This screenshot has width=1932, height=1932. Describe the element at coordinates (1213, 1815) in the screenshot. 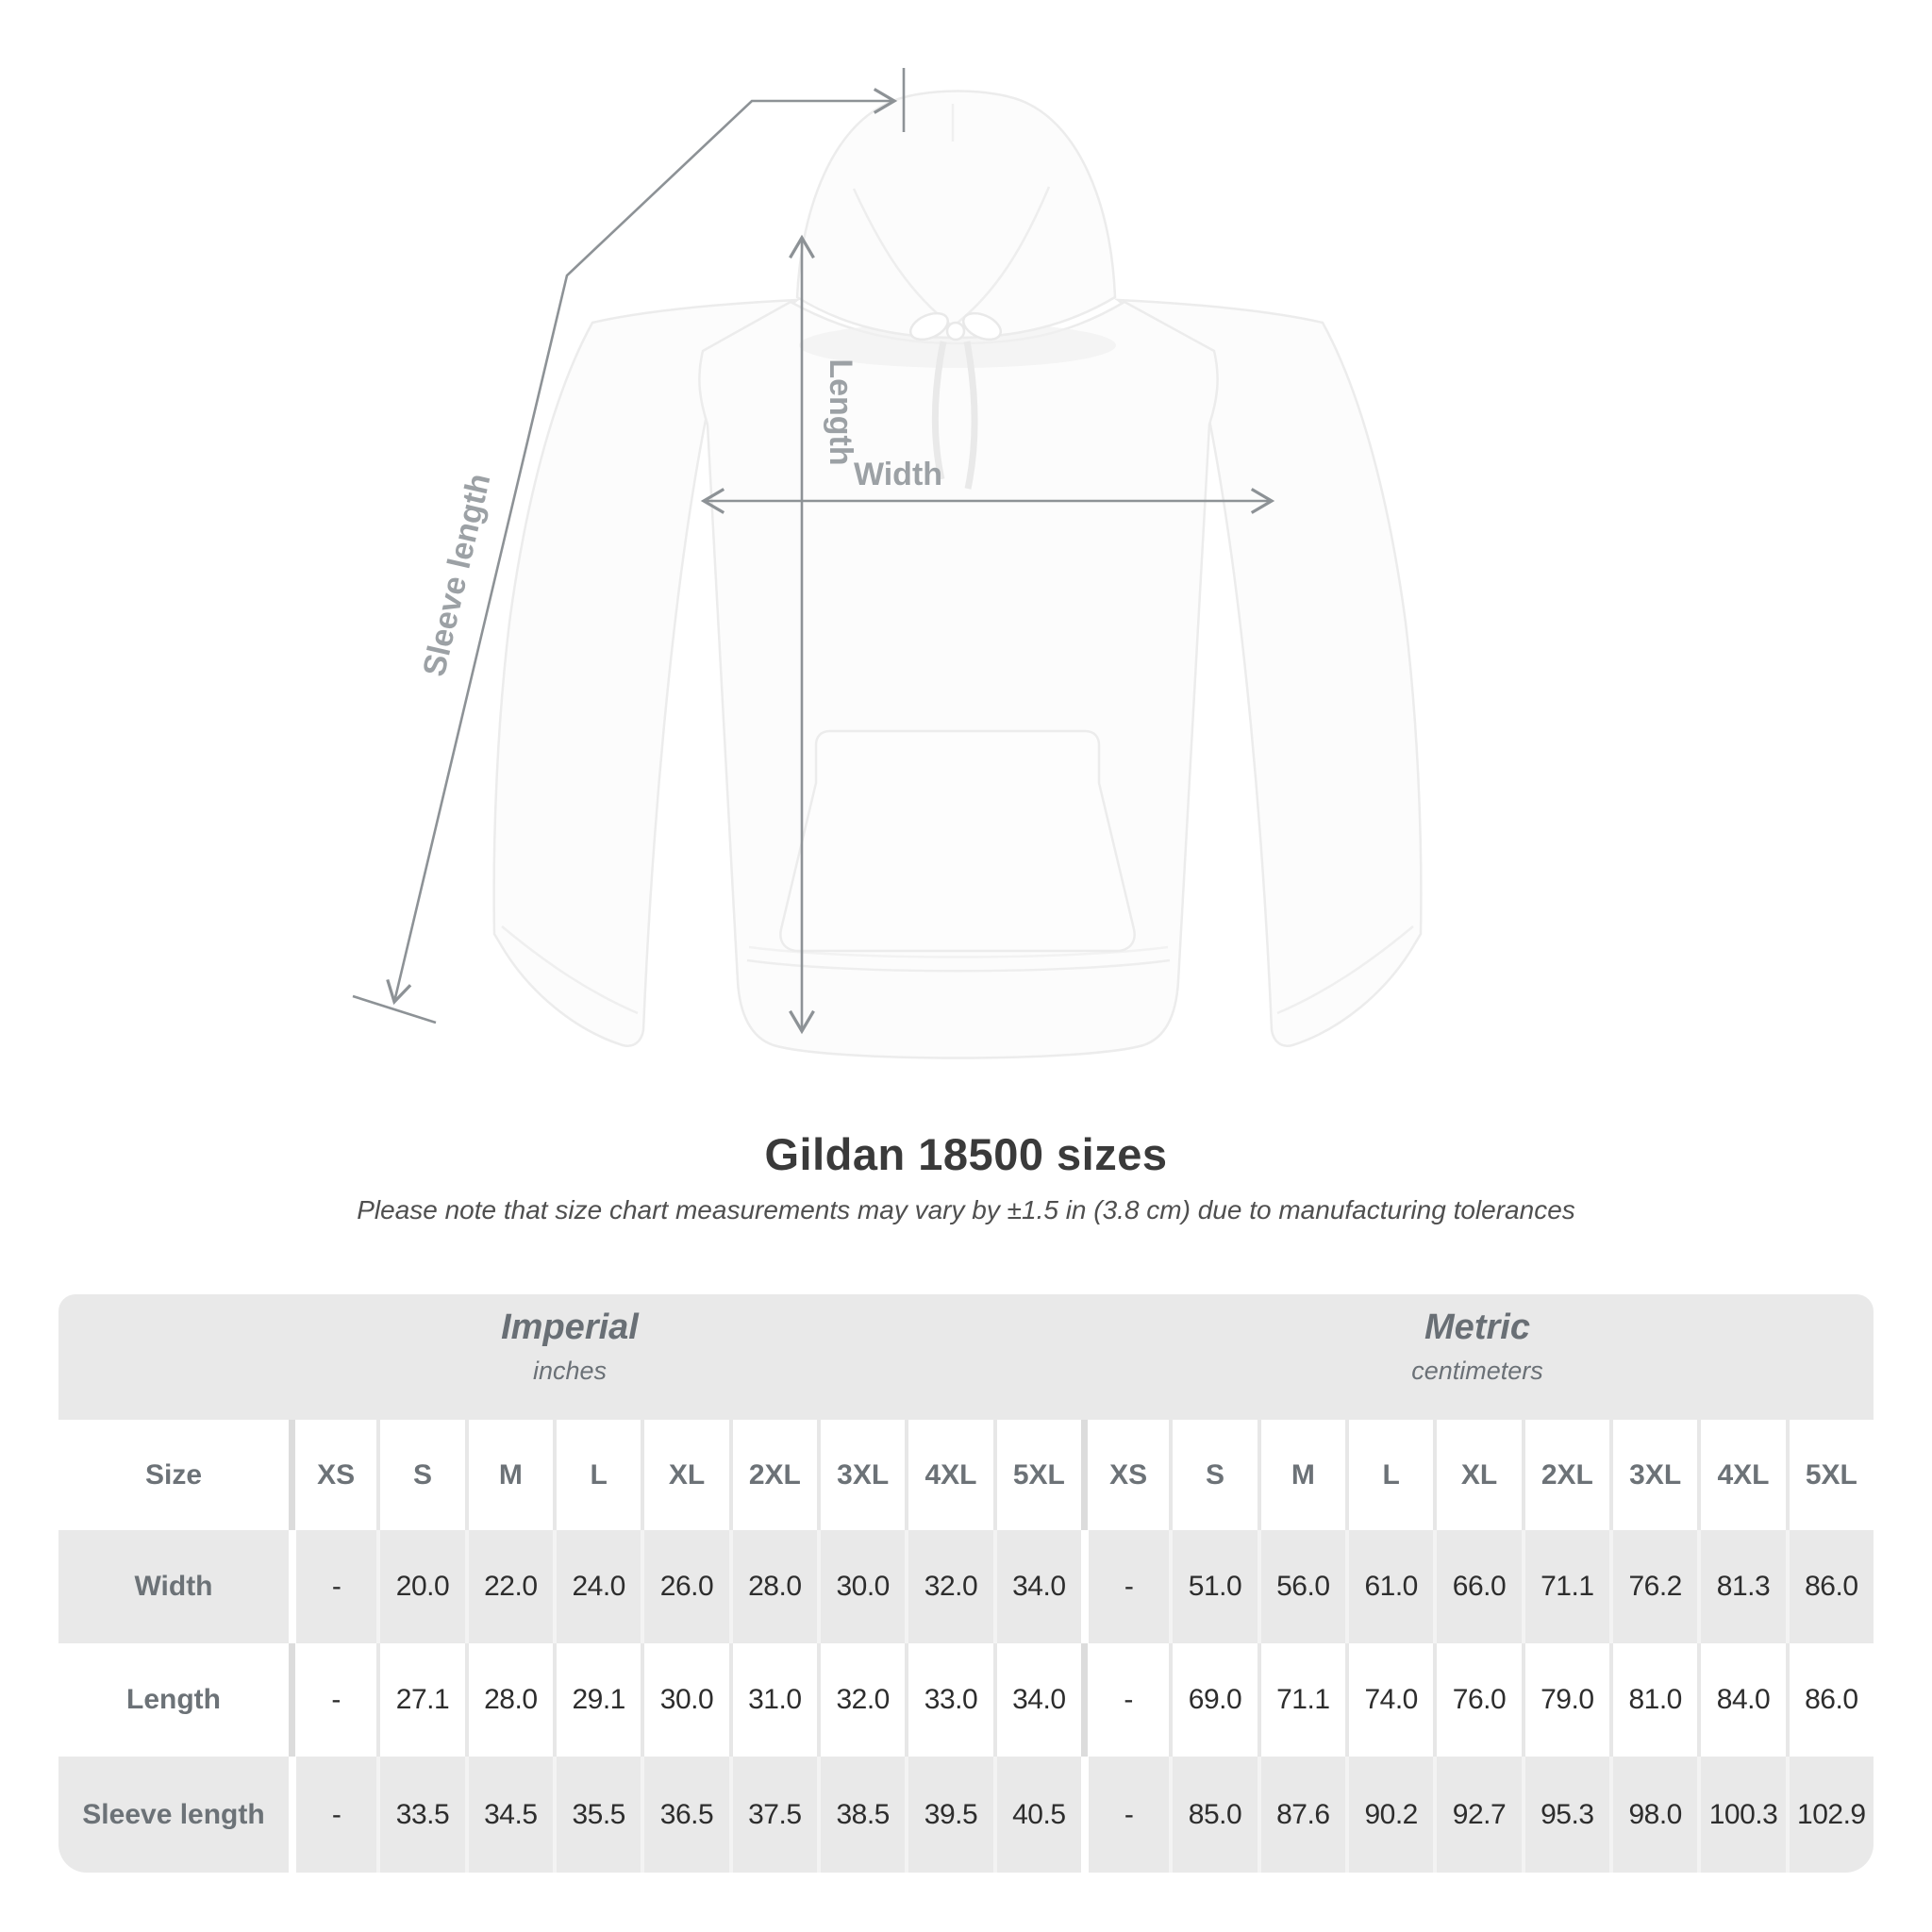

I see `table-cell: 85.0` at that location.